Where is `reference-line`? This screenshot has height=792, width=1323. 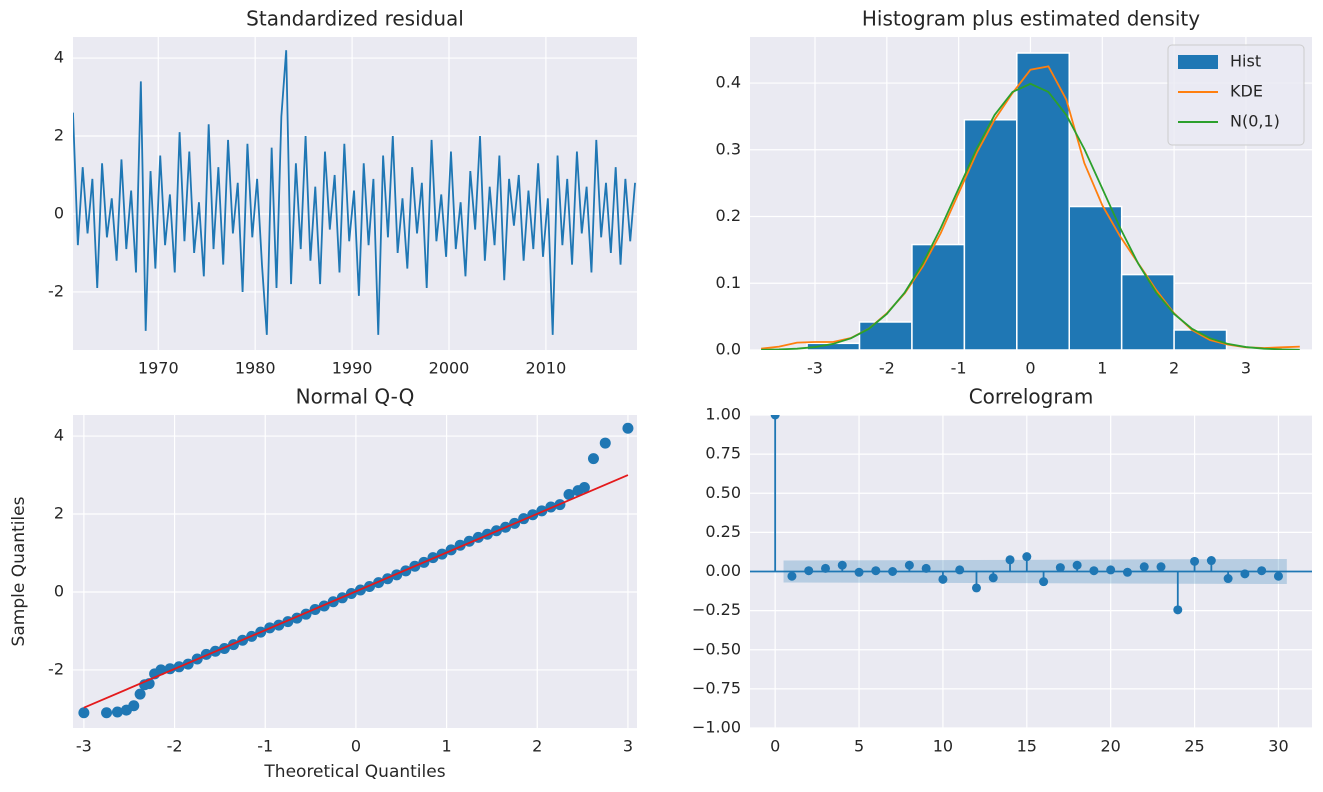 reference-line is located at coordinates (356, 591).